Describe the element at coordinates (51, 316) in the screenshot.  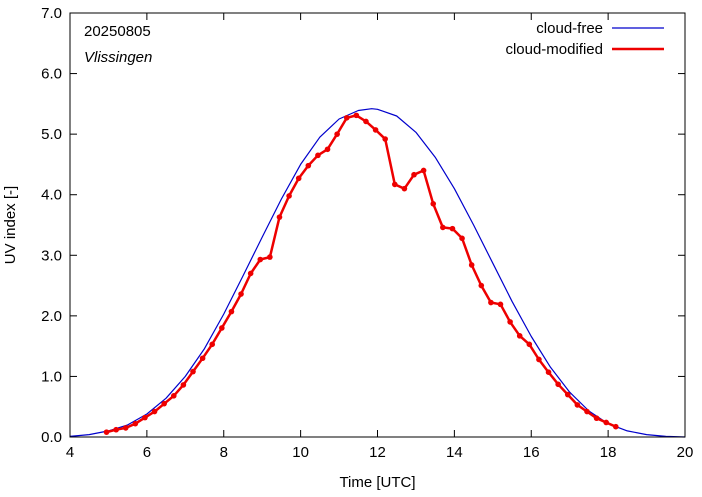
I see `y-tick-label: 2.0` at that location.